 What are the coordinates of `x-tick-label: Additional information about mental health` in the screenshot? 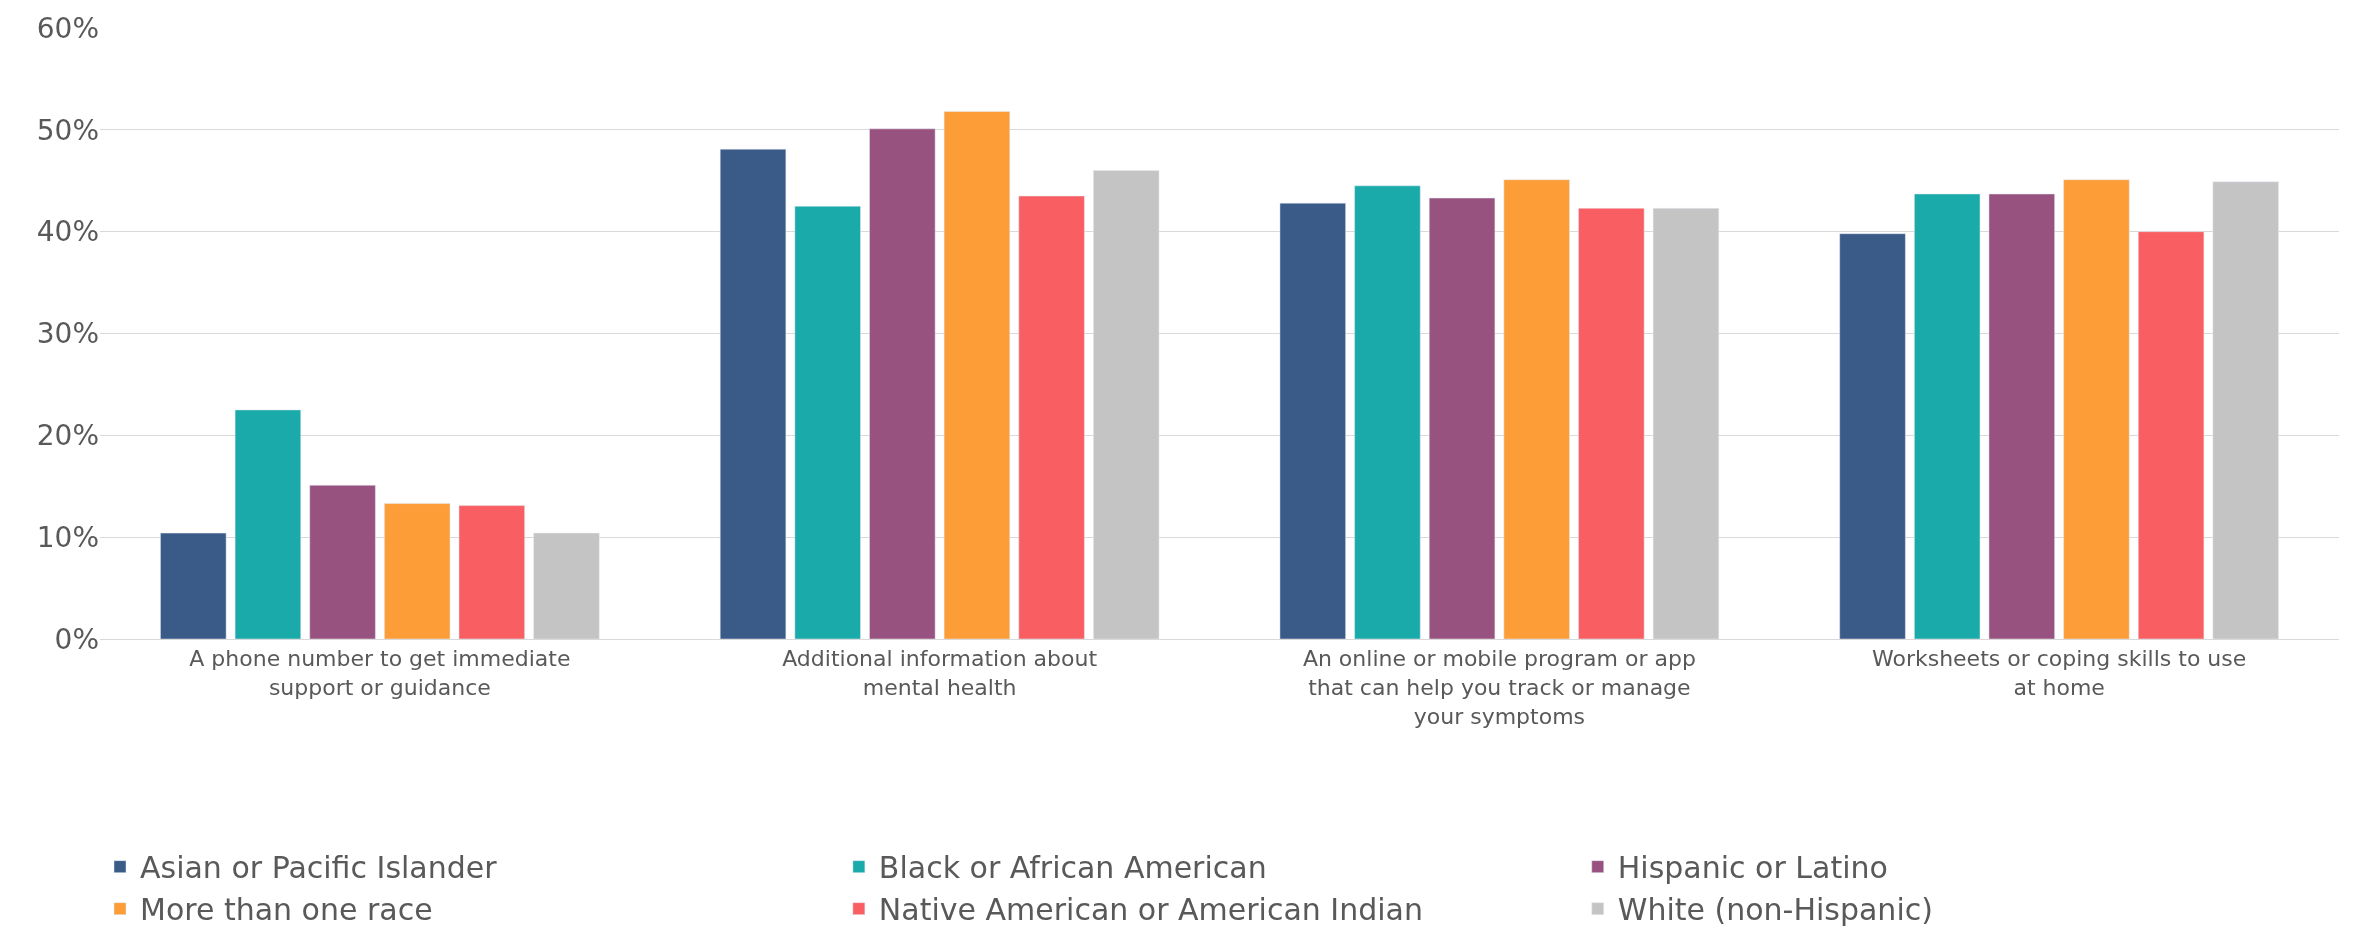 It's located at (940, 673).